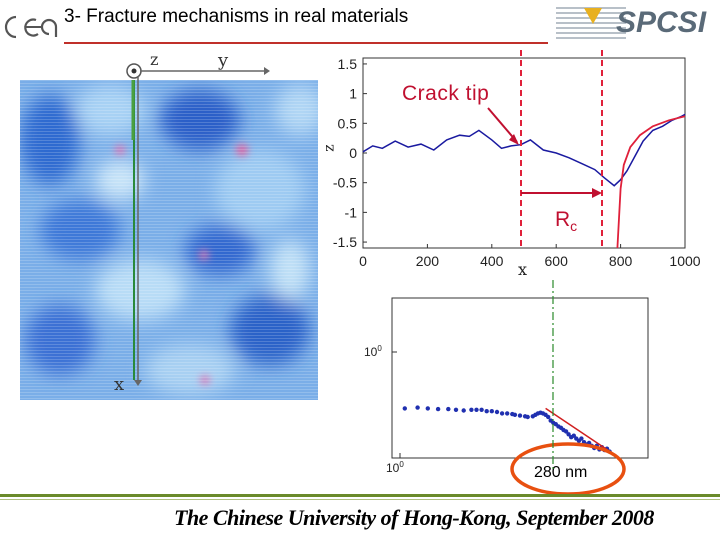 The width and height of the screenshot is (720, 540). Describe the element at coordinates (351, 212) in the screenshot. I see `profile-ytick-label: -1` at that location.